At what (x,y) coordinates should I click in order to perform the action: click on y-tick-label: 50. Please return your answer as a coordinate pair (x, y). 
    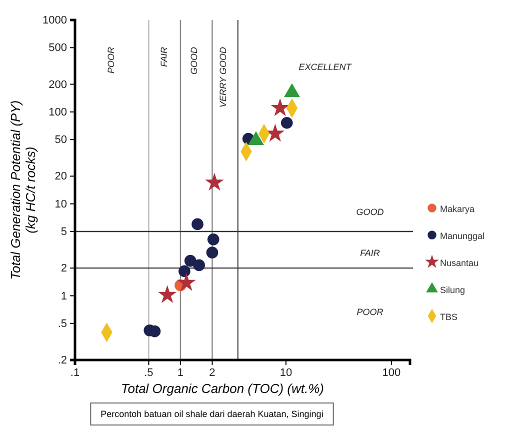
    Looking at the image, I should click on (60, 140).